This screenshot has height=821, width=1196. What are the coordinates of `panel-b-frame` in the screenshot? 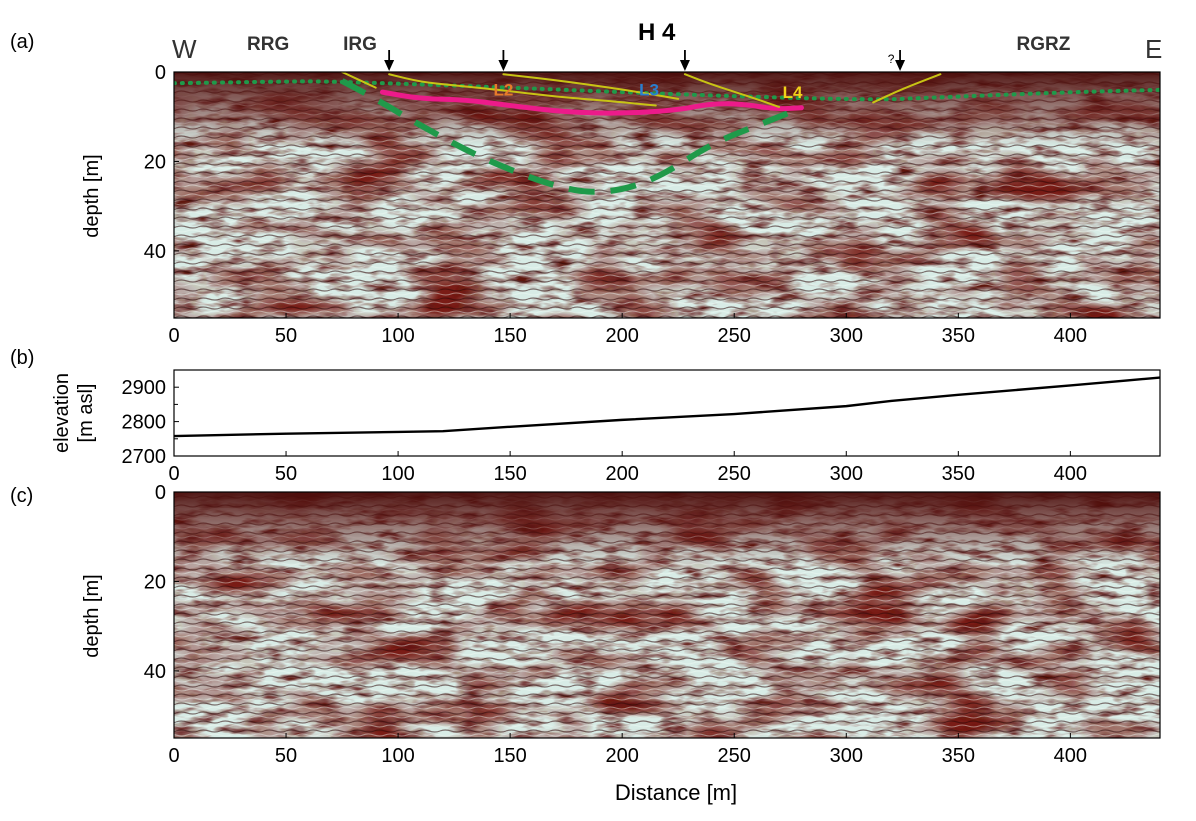 It's located at (667, 413).